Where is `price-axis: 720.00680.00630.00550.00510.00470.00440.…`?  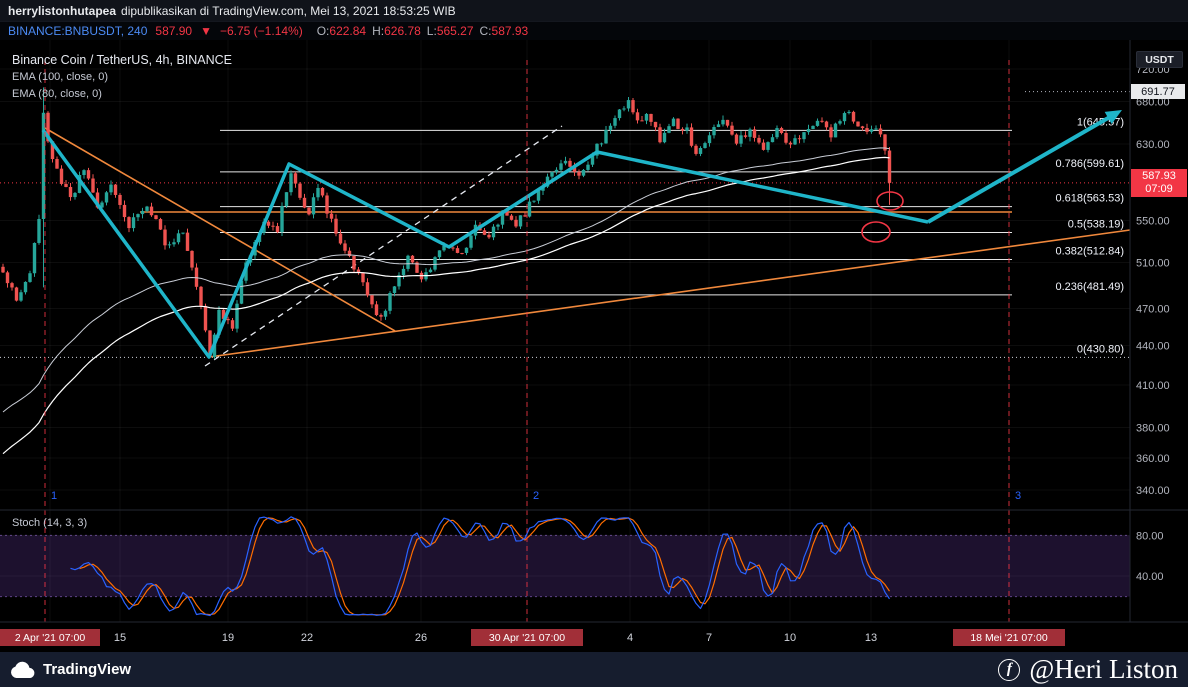
price-axis: 720.00680.00630.00550.00510.00470.00440.… is located at coordinates (1153, 323).